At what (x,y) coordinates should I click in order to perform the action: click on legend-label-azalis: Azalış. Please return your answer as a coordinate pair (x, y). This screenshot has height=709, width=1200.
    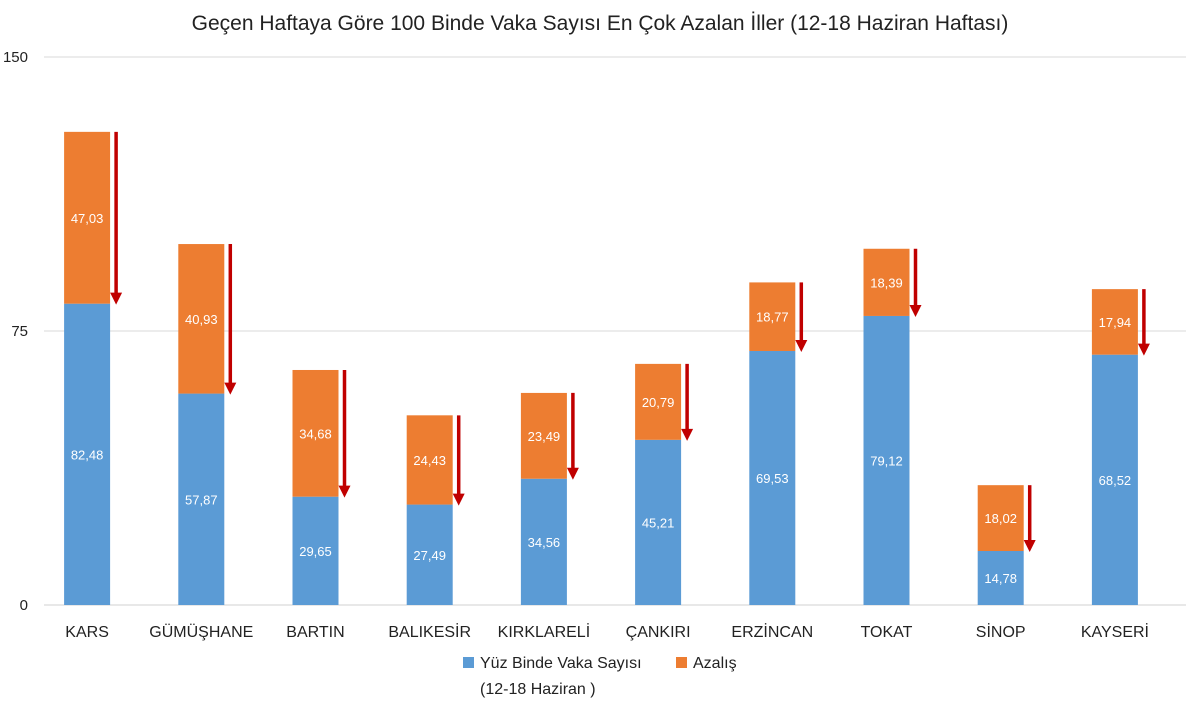
    Looking at the image, I should click on (715, 663).